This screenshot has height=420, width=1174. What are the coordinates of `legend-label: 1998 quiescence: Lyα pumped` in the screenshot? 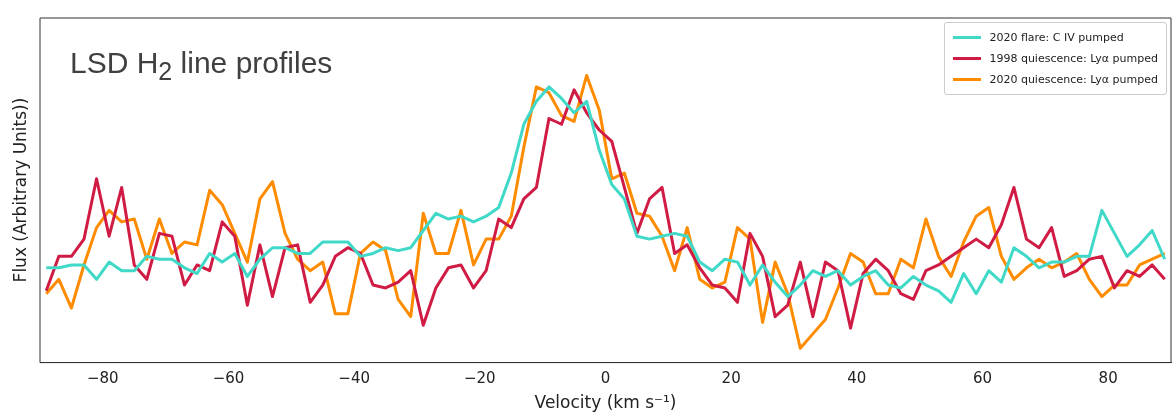 It's located at (1073, 58).